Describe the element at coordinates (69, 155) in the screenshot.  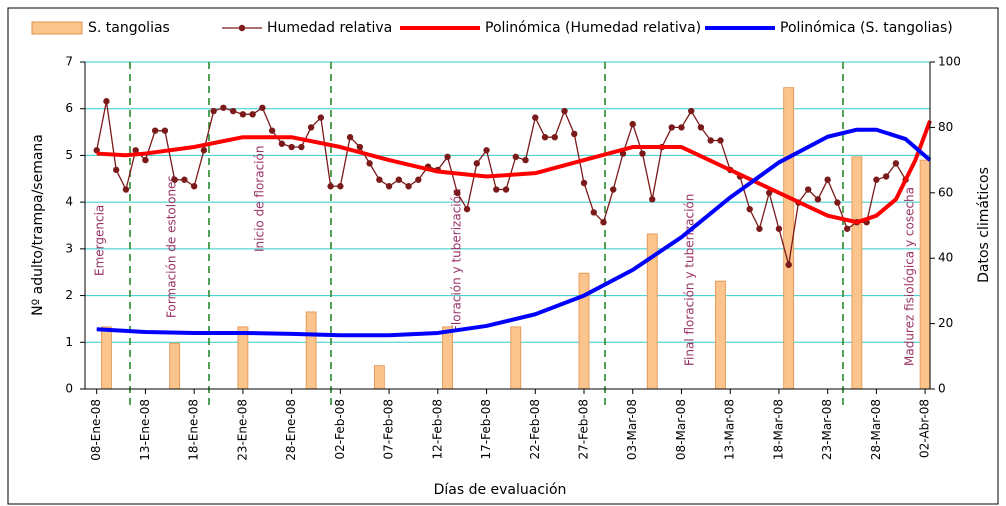
I see `y-tick-label: 5` at that location.